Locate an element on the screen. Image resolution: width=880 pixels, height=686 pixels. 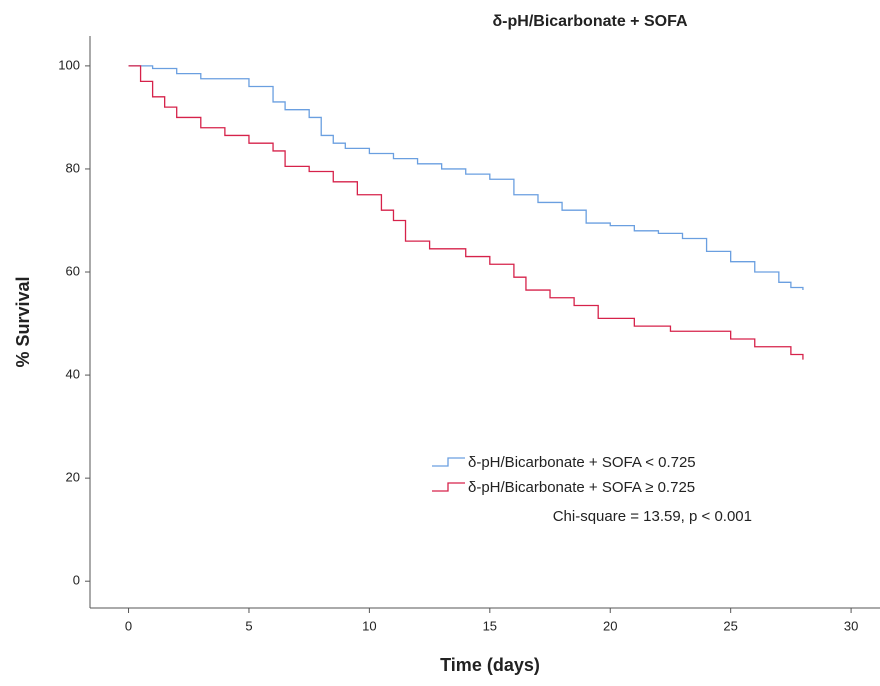
y-axis-label: % Survival is located at coordinates (23, 321).